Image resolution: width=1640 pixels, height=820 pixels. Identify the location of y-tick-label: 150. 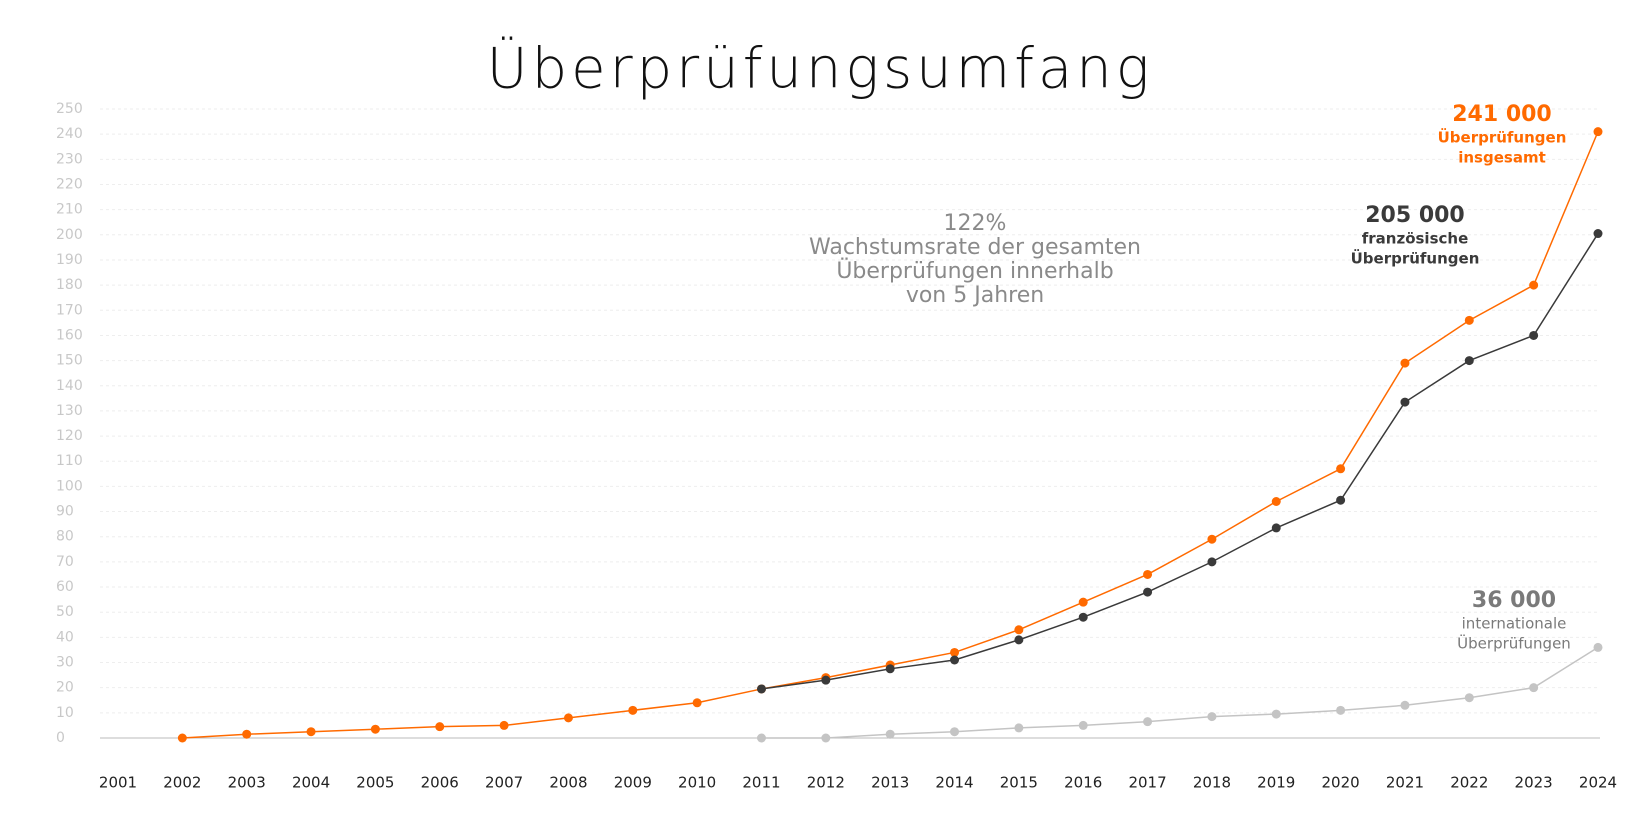
(69, 361).